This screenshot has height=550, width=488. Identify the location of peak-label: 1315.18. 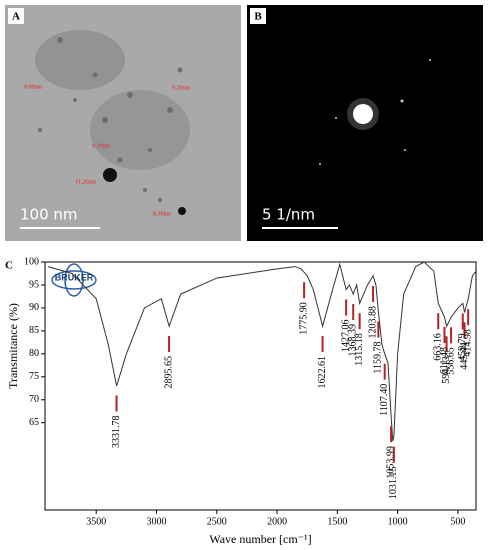
(359, 349).